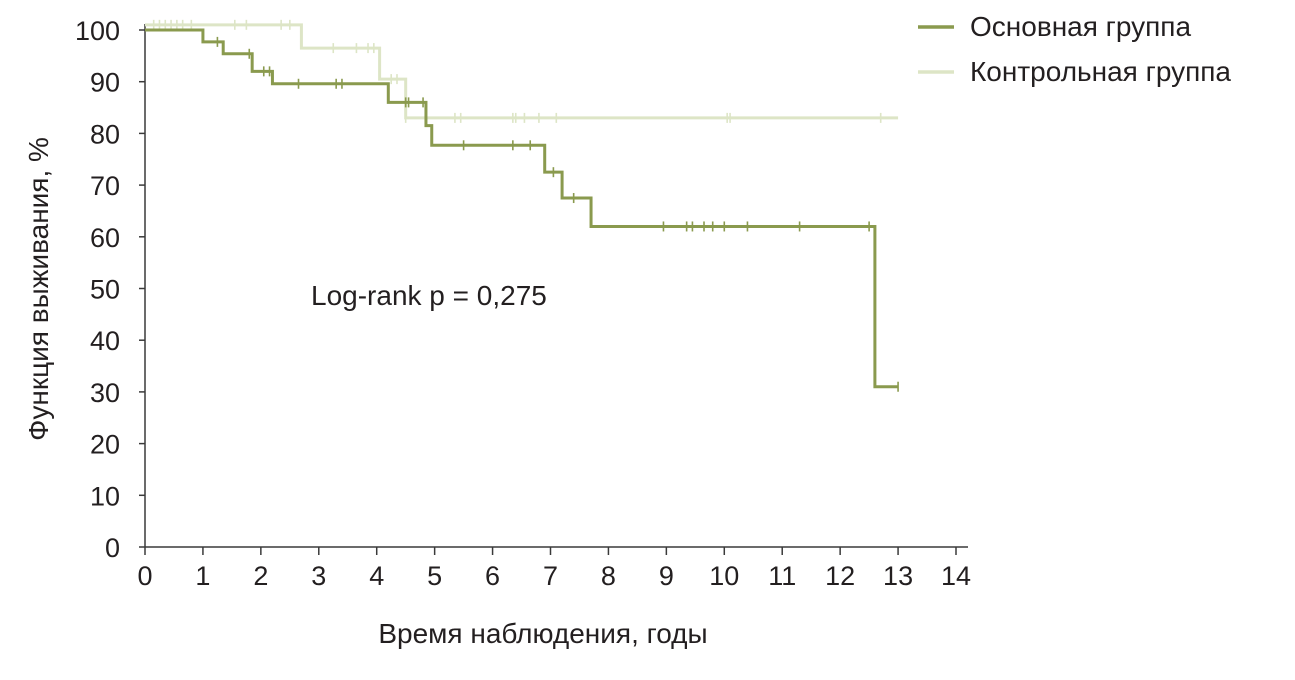 Image resolution: width=1295 pixels, height=680 pixels. What do you see at coordinates (105, 496) in the screenshot?
I see `y-tick-label: 10` at bounding box center [105, 496].